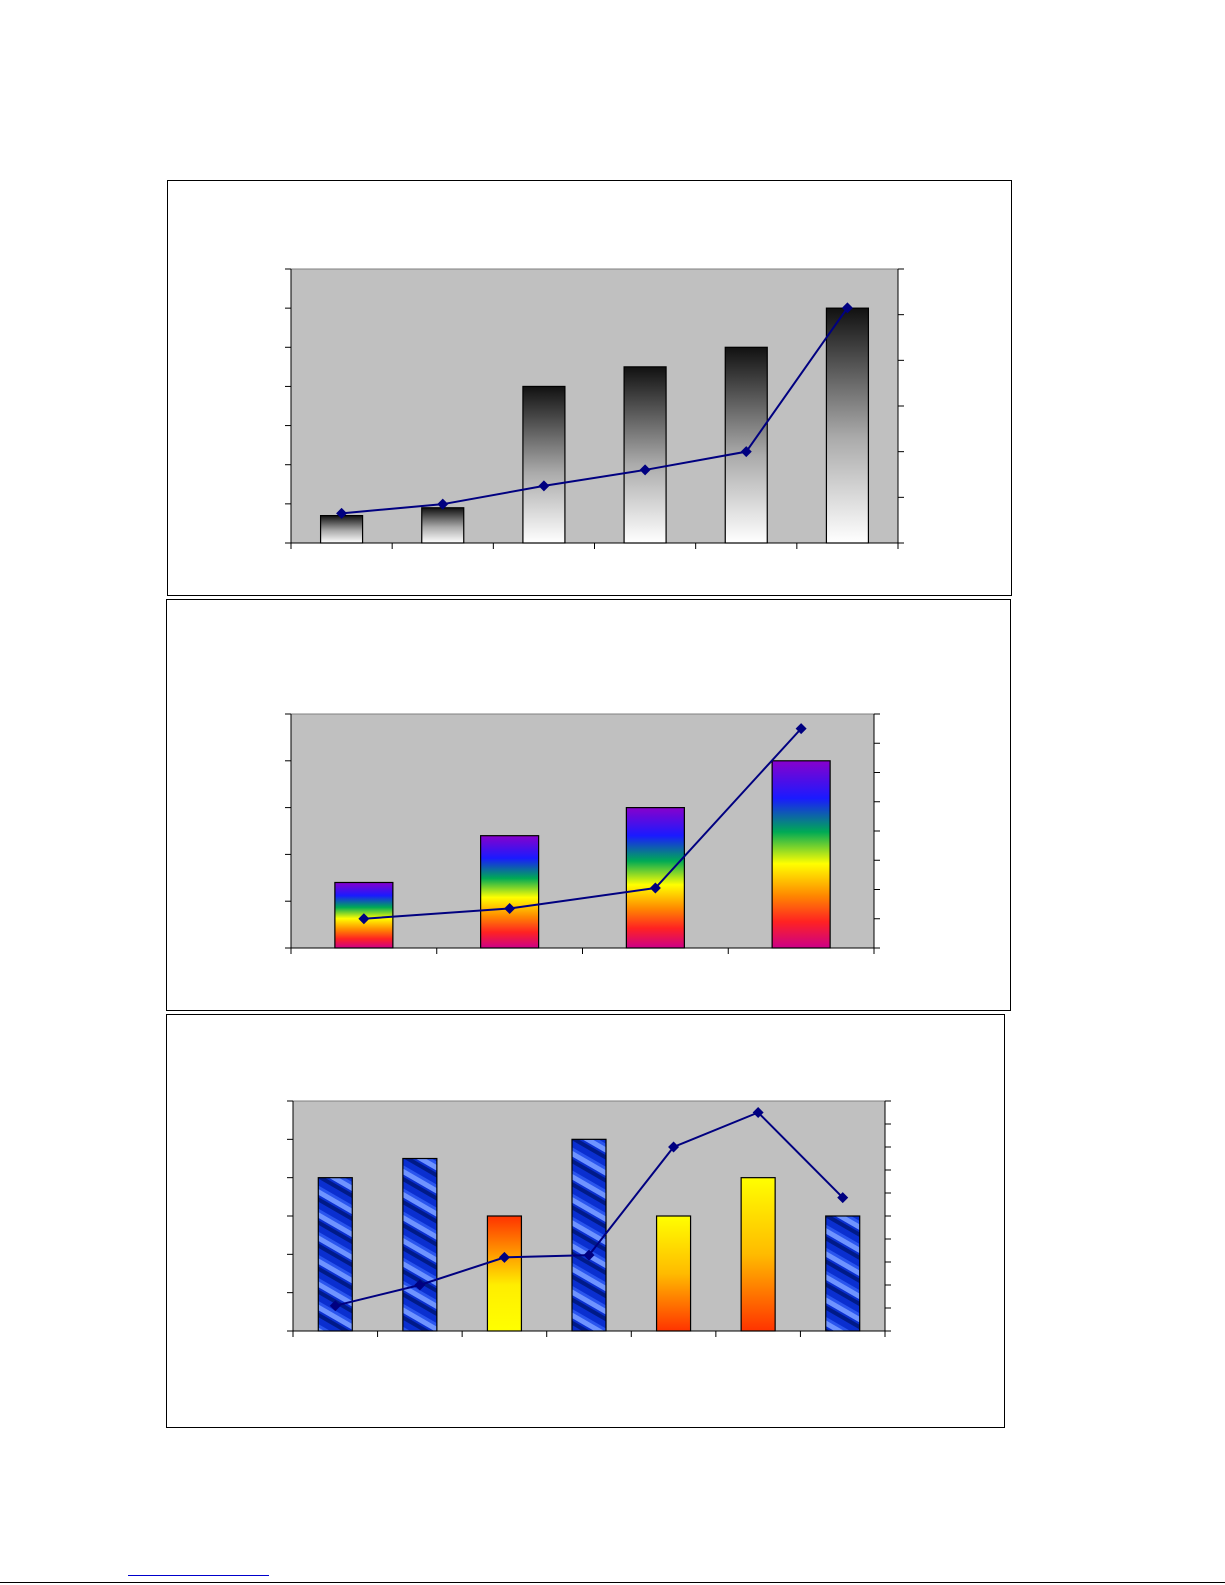  What do you see at coordinates (198, 1575) in the screenshot?
I see `footnote-separator` at bounding box center [198, 1575].